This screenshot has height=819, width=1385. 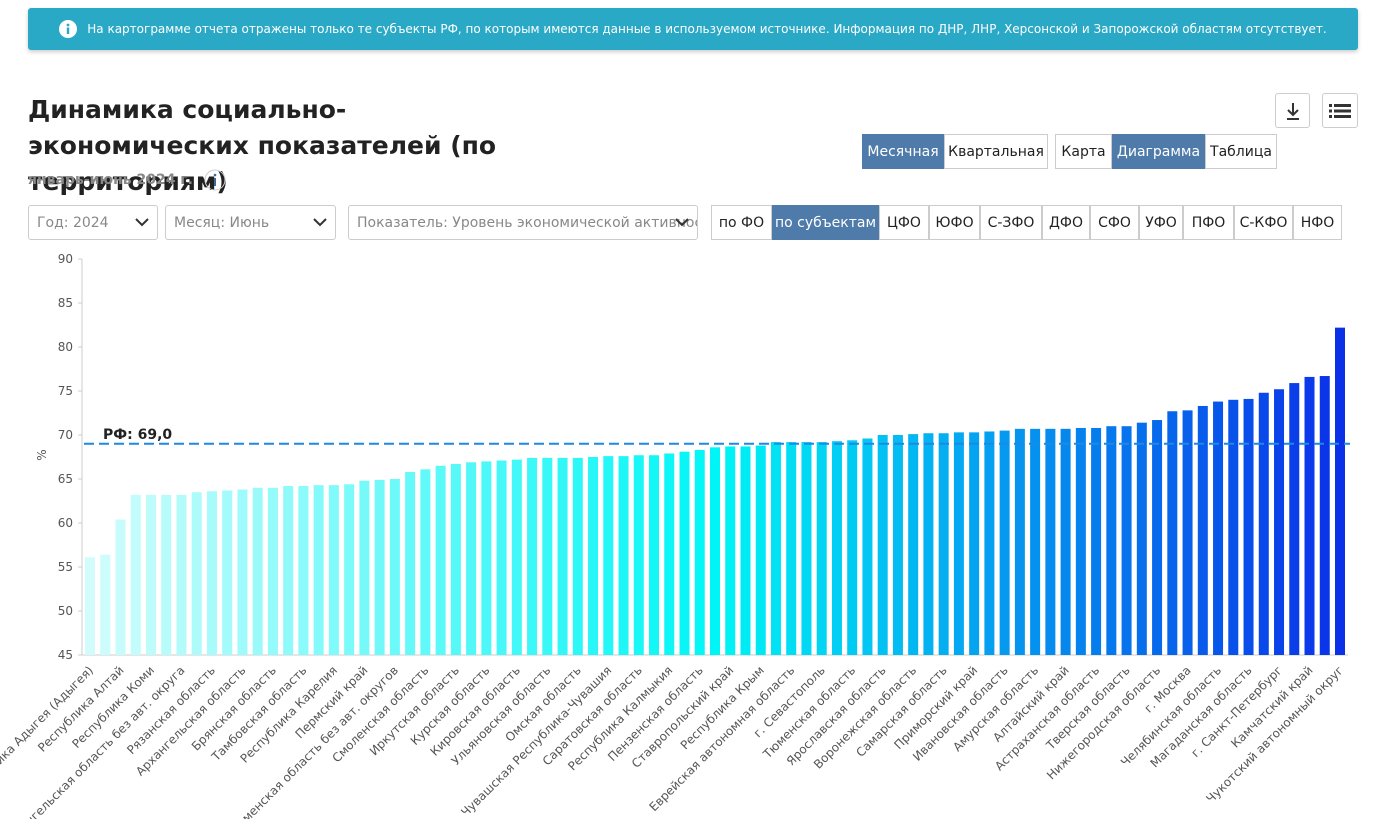 What do you see at coordinates (1340, 110) in the screenshot?
I see `menu-button` at bounding box center [1340, 110].